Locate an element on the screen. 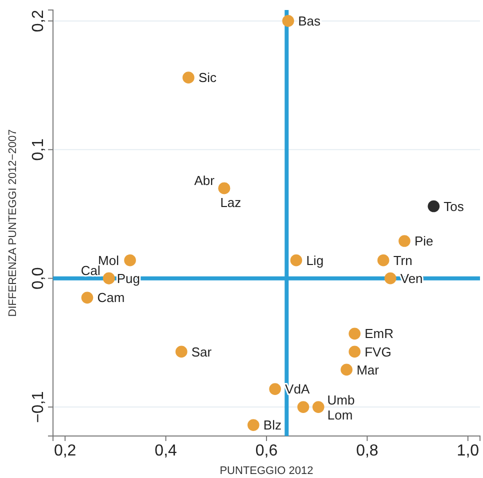 The image size is (483, 478). annotation: Sic is located at coordinates (208, 78).